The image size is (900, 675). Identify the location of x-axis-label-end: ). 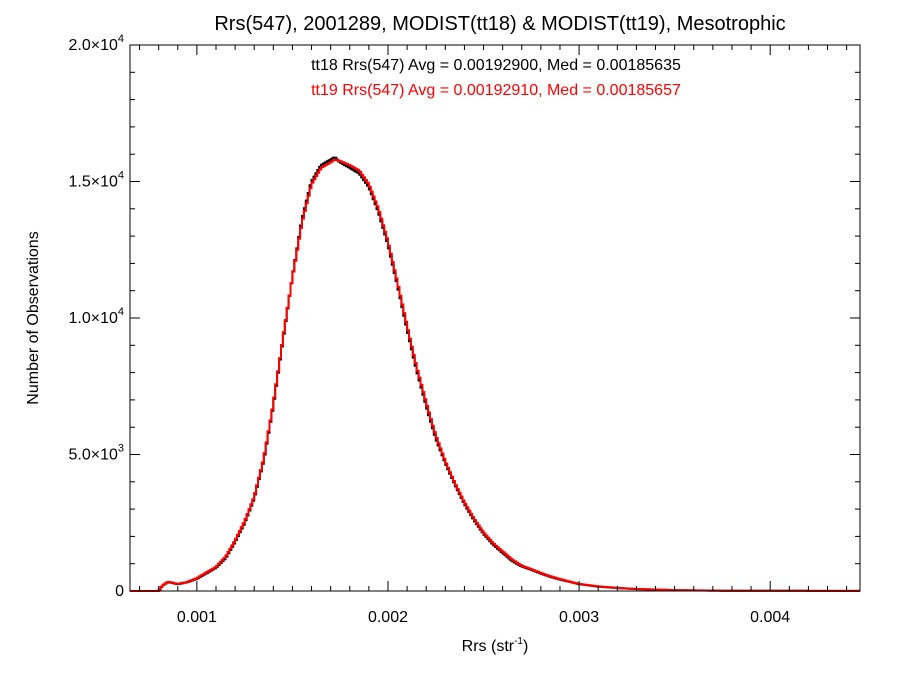
(525, 646).